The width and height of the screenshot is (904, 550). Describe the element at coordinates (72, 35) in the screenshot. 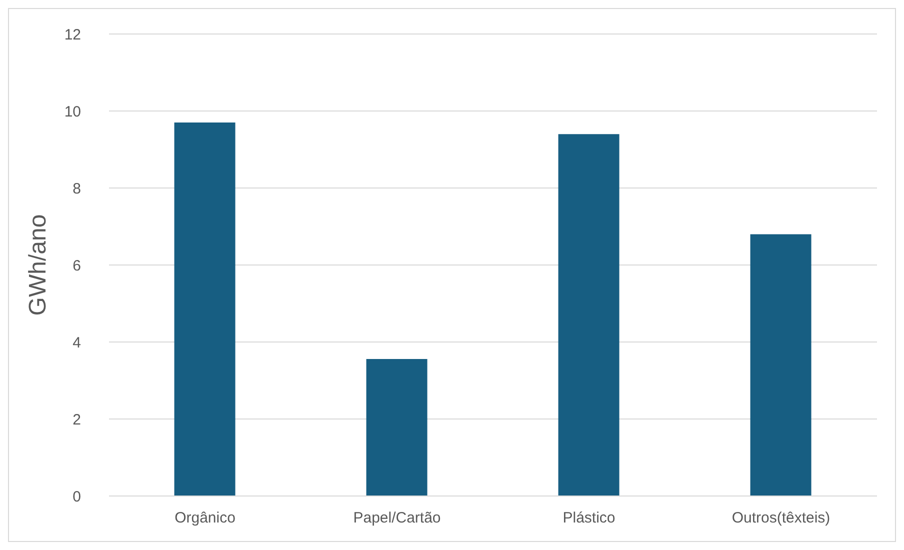

I see `y-tick-label: 12` at that location.